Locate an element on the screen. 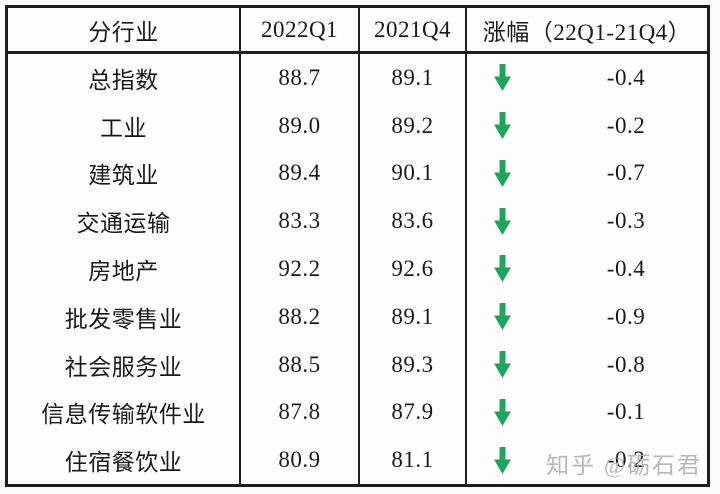 The height and width of the screenshot is (494, 720). value-2022q1: 80.9 is located at coordinates (300, 460).